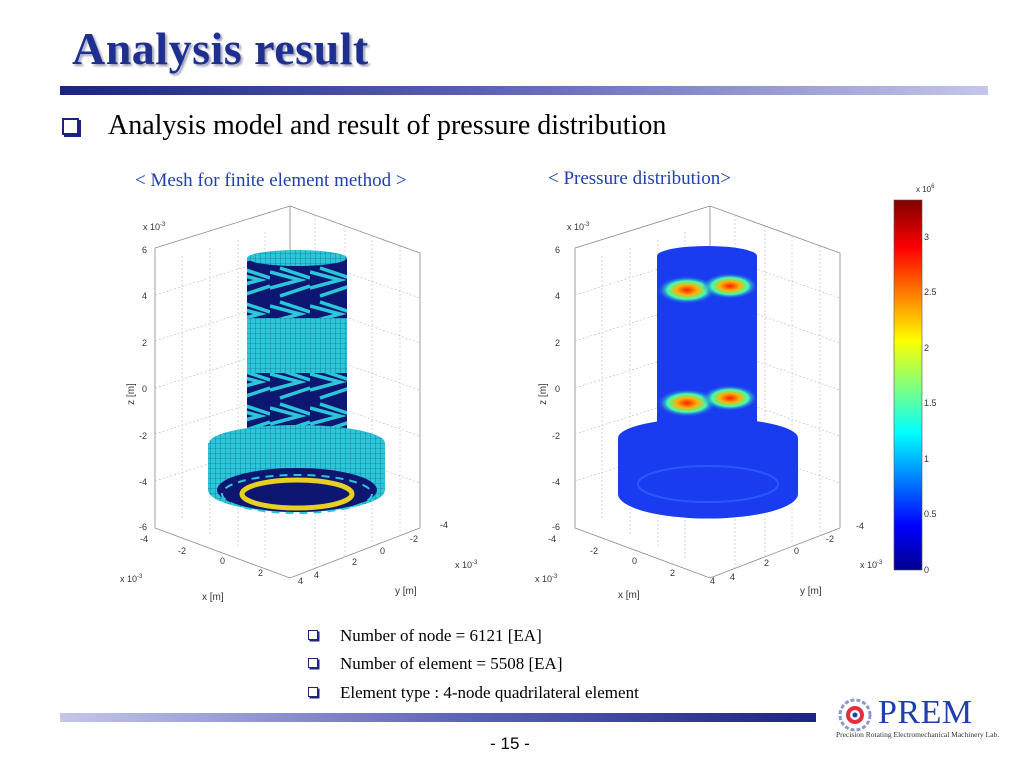  Describe the element at coordinates (435, 664) in the screenshot. I see `info-item-elements: Number of element = 5508 [EA]` at that location.